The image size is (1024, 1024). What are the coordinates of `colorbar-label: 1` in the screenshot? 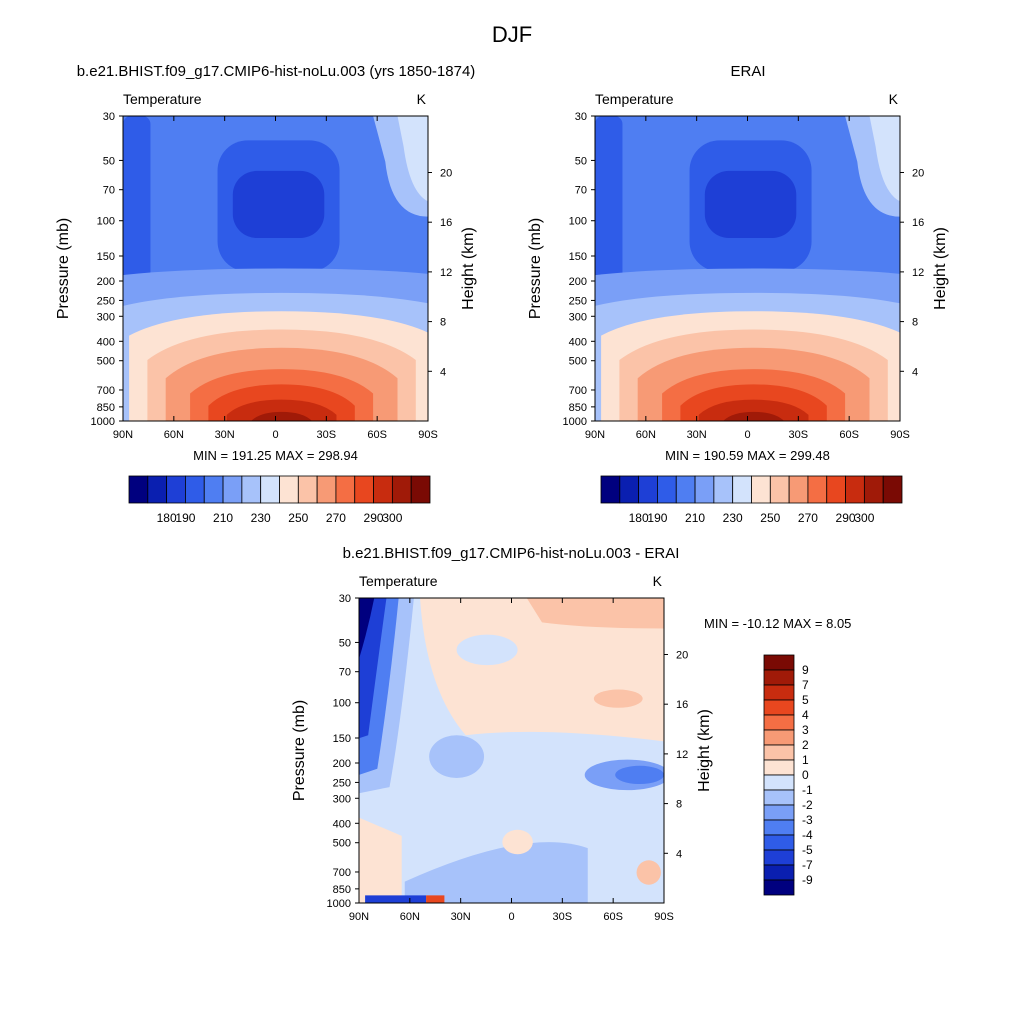 It's located at (805, 760).